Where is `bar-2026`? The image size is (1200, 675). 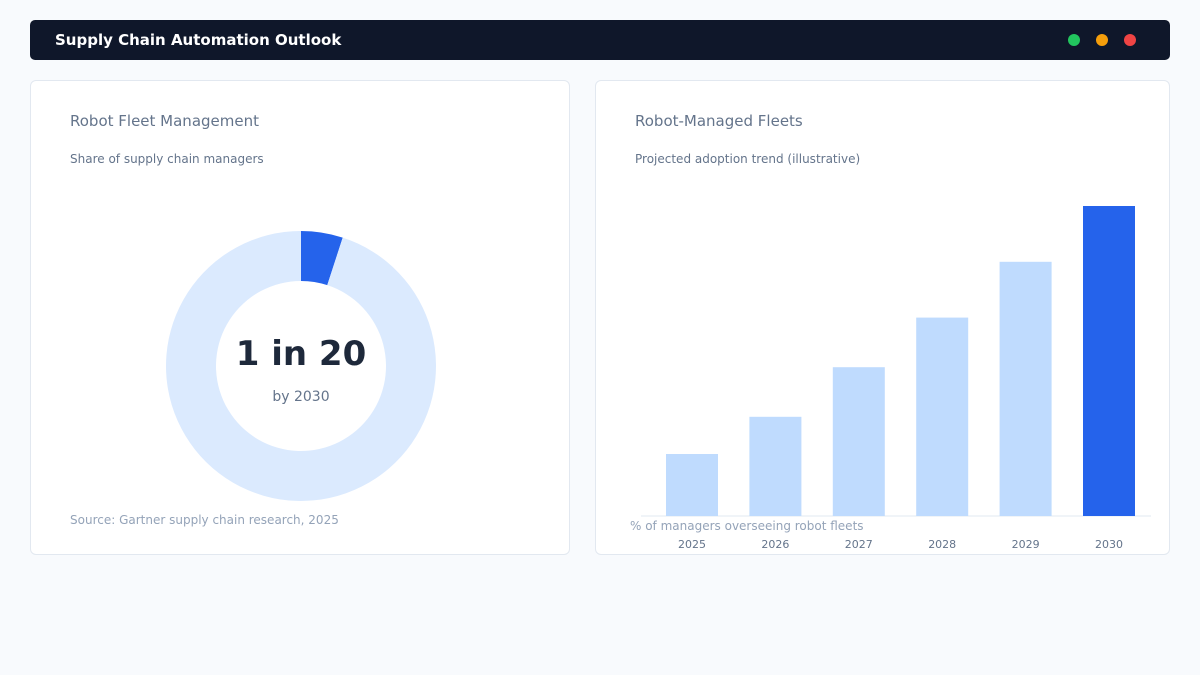
bar-2026 is located at coordinates (775, 466).